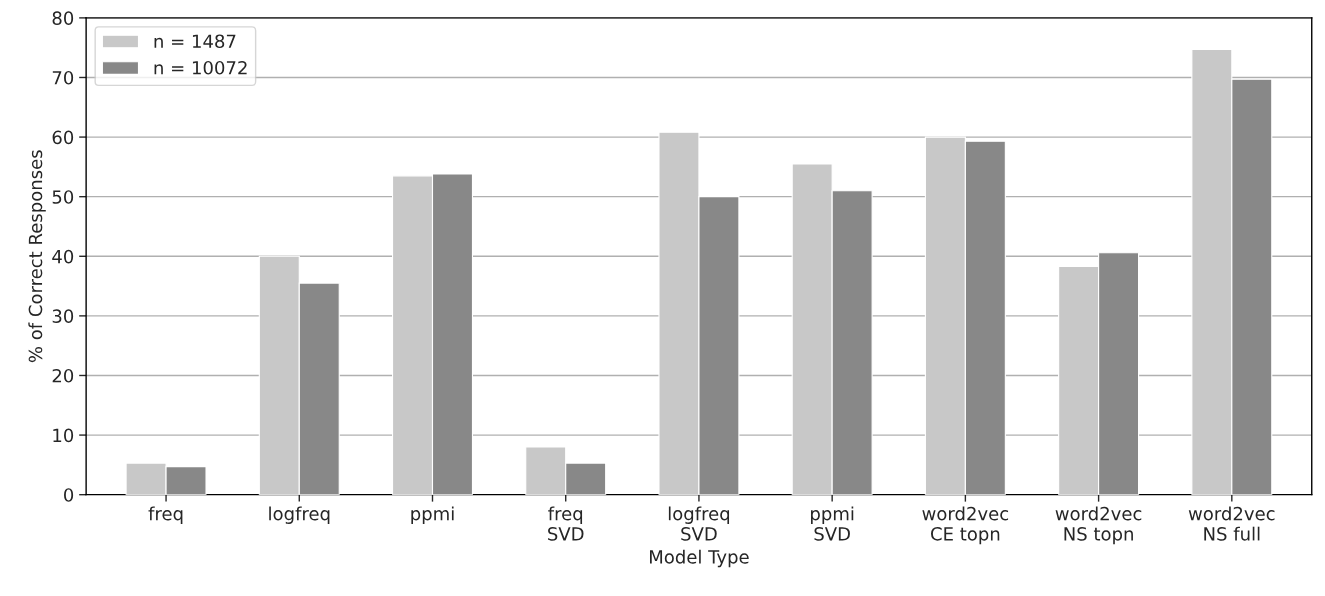  What do you see at coordinates (1098, 525) in the screenshot?
I see `x-tick-label: word2vec NS topn` at bounding box center [1098, 525].